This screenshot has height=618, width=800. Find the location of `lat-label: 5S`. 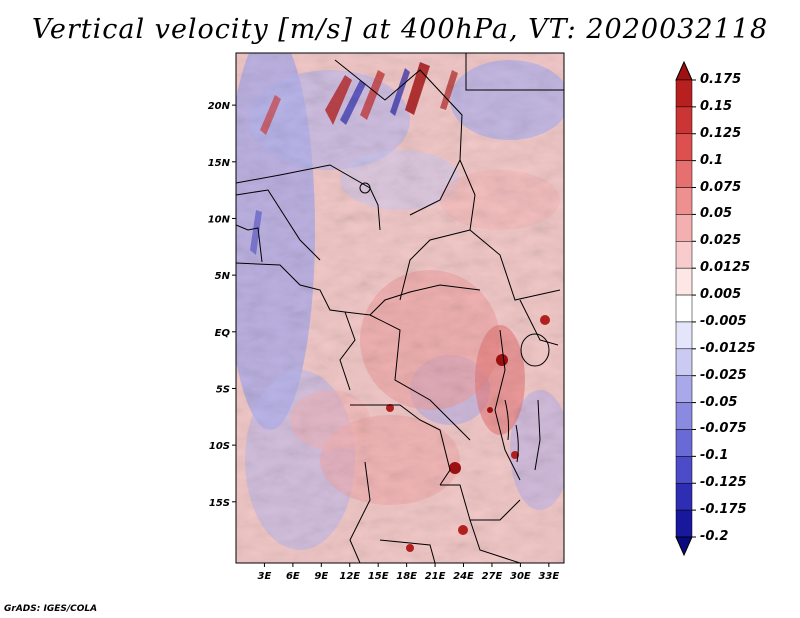

lat-label: 5S is located at coordinates (223, 389).